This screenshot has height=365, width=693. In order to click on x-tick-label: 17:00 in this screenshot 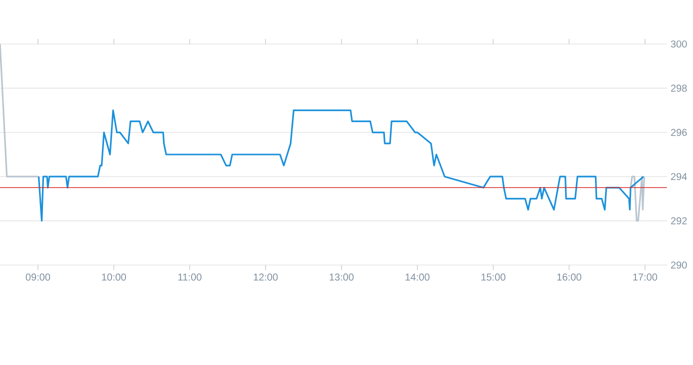, I will do `click(645, 277)`.